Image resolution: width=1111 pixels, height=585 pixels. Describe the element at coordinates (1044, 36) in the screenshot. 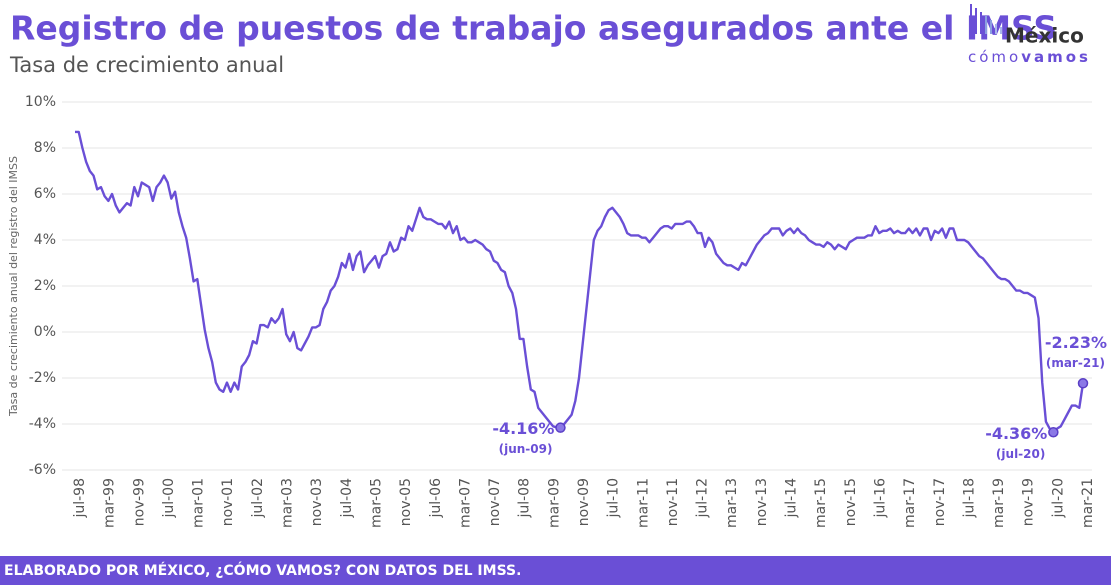

I see `logo-name: México` at that location.